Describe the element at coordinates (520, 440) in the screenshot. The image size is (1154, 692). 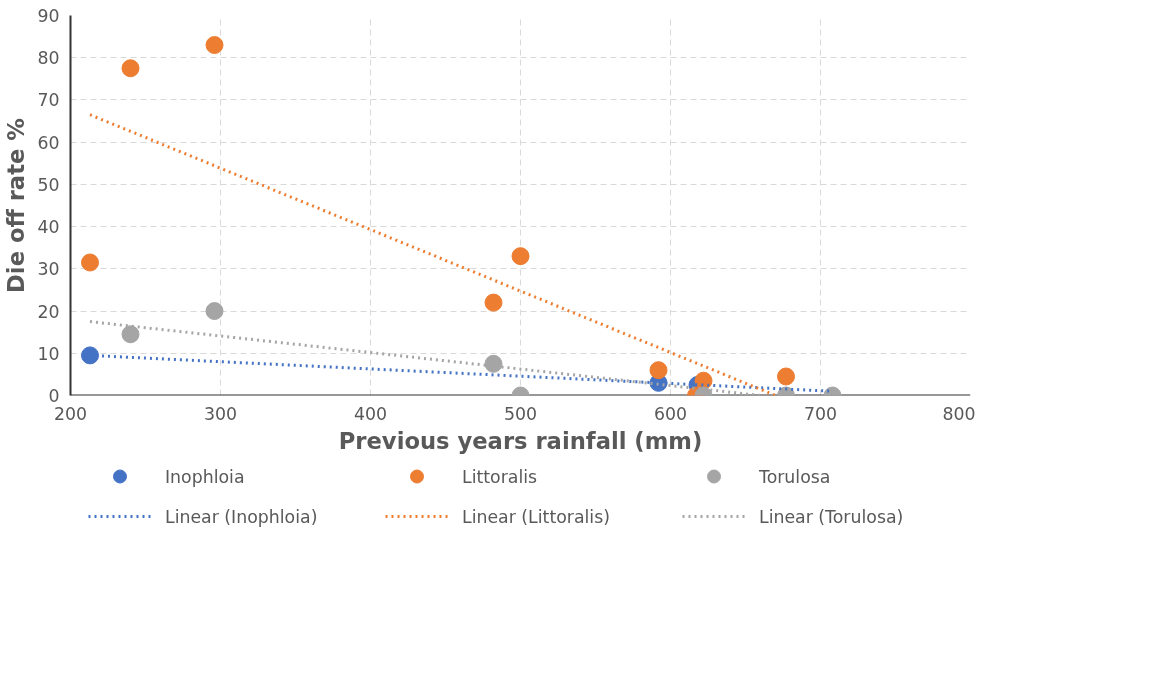
I see `x-axis-title: Previous years rainfall (mm)` at that location.